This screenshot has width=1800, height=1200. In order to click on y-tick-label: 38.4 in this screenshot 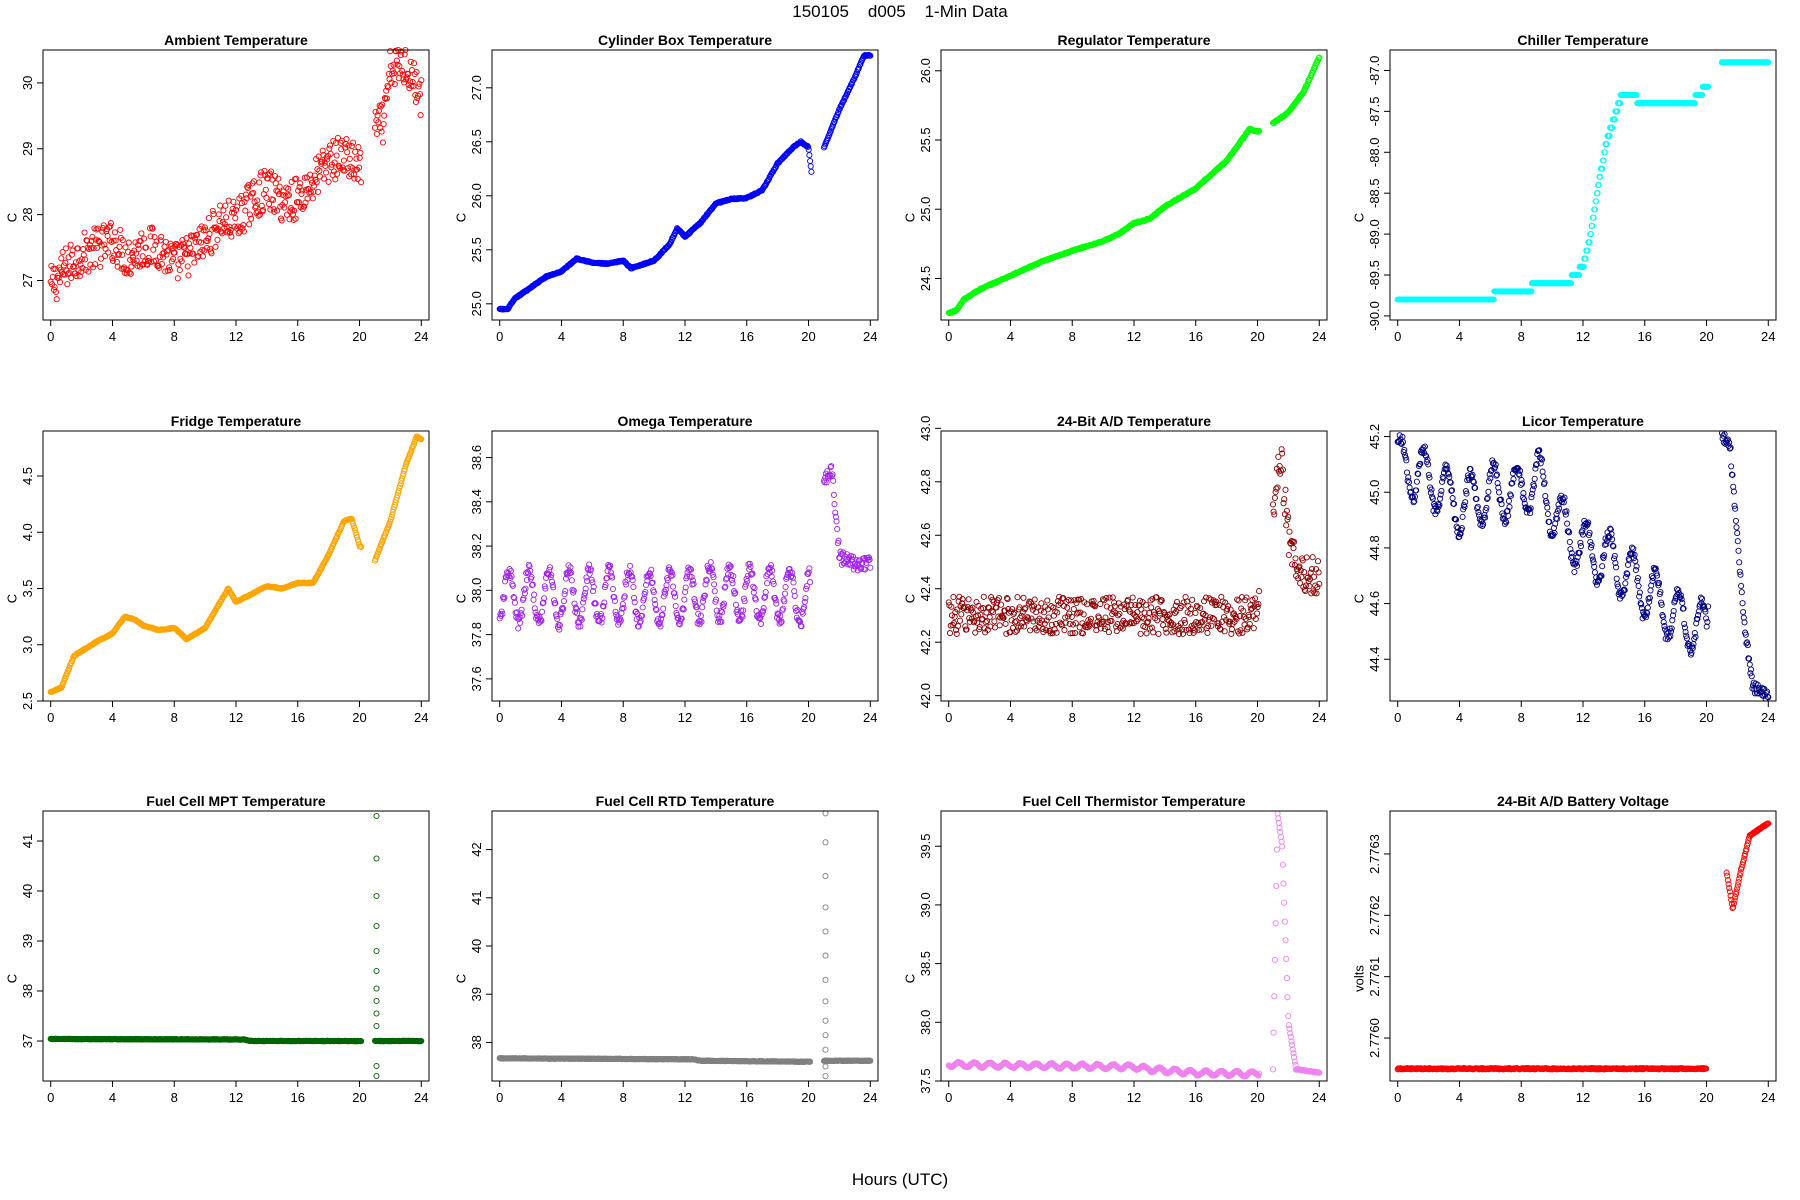, I will do `click(476, 501)`.